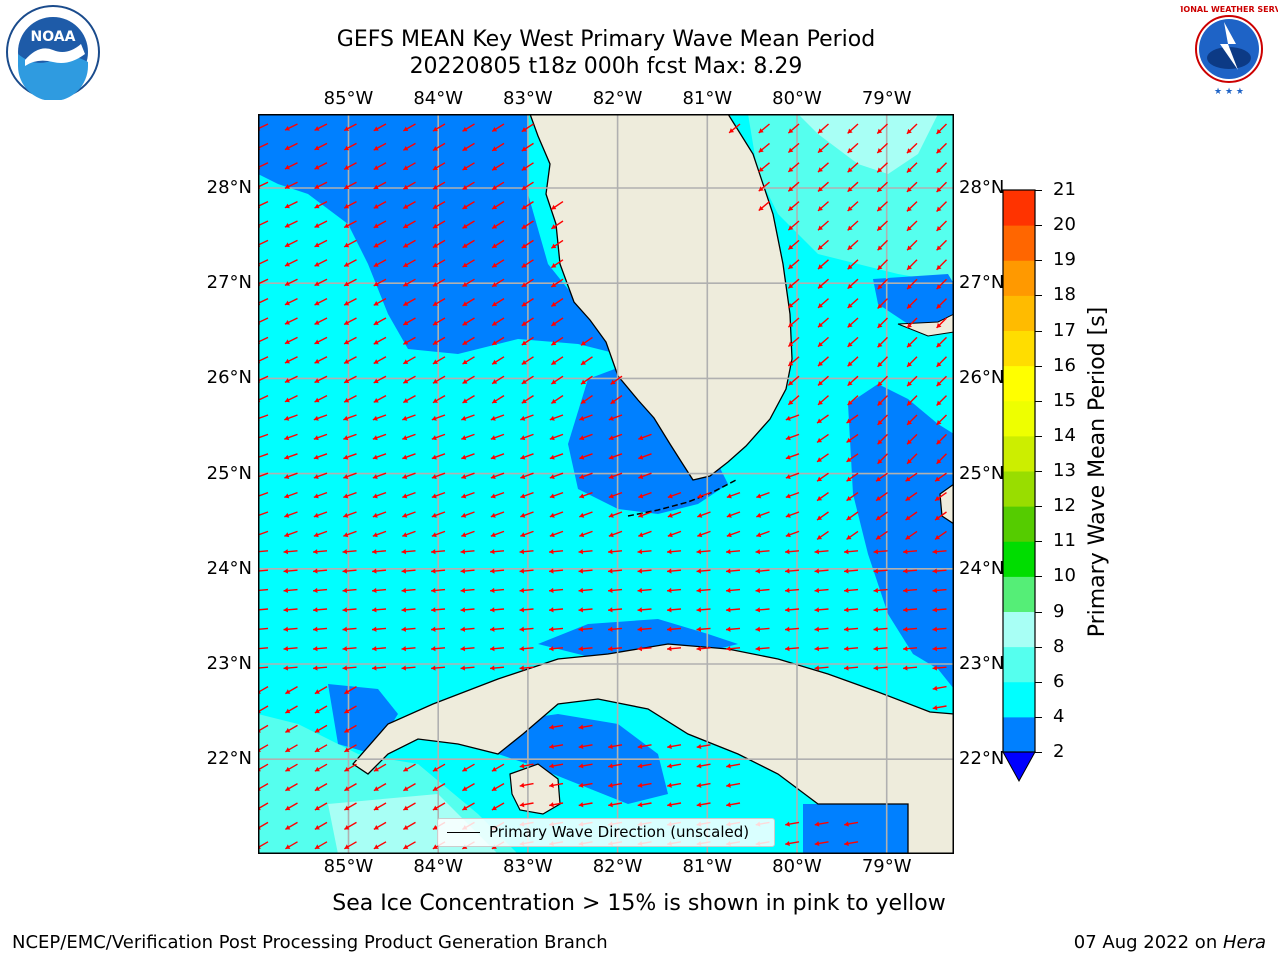  I want to click on period-zone-8-9-east, so click(868, 144).